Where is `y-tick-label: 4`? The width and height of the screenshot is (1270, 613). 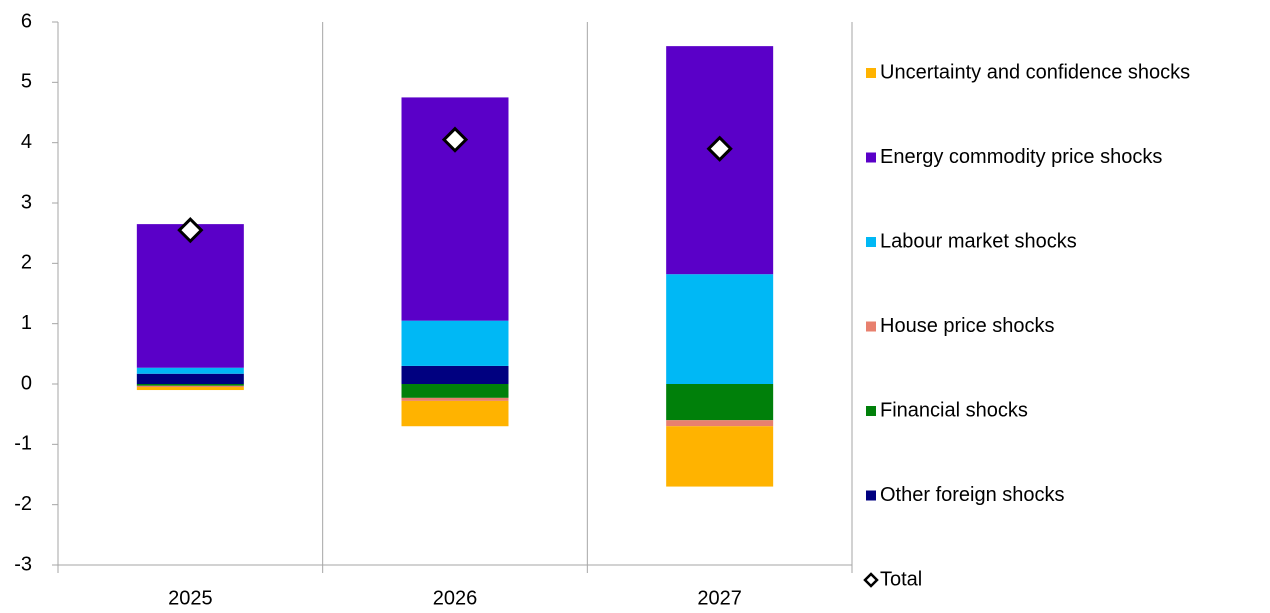
y-tick-label: 4 is located at coordinates (26, 142).